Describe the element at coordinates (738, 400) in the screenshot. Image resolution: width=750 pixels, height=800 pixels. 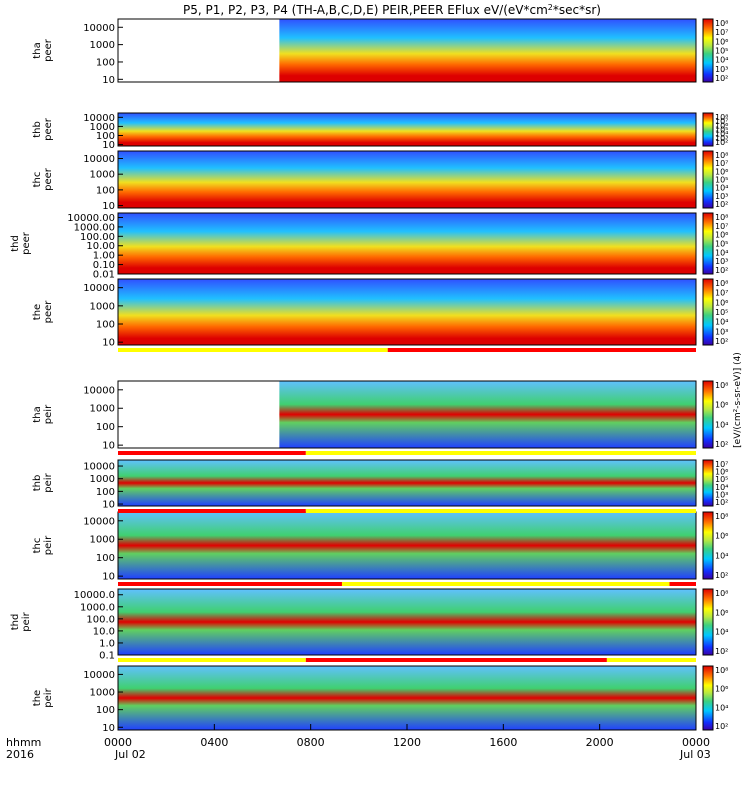
I see `colorbar-units-label: [eV/(cm²-s-sr-eV)] (4)` at that location.